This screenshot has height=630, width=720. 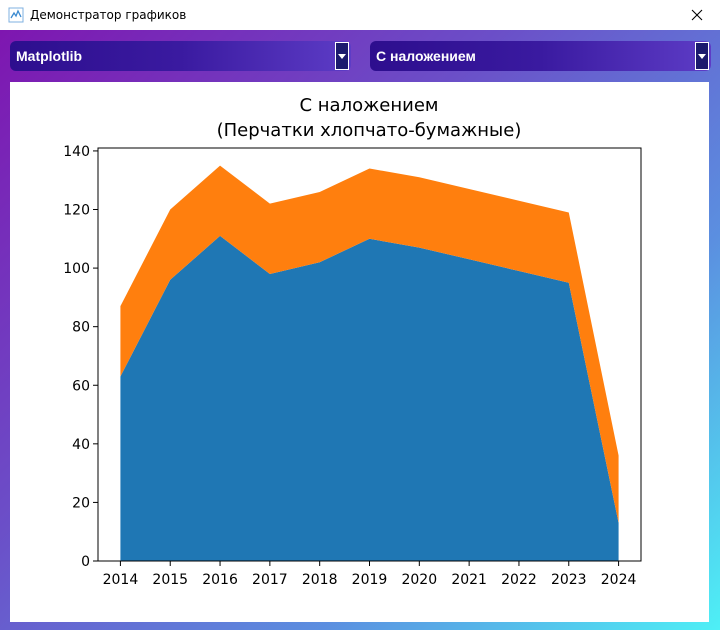 I want to click on y-tick-label: 140, so click(x=76, y=152).